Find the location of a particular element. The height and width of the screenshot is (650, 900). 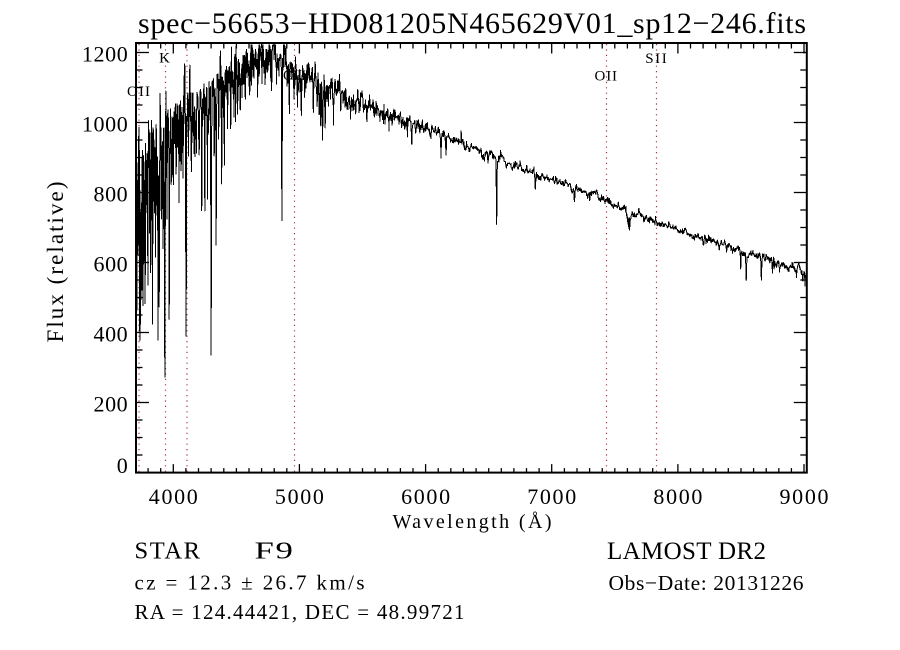

svg-text: Obs−Date: 20131226 is located at coordinates (706, 583).